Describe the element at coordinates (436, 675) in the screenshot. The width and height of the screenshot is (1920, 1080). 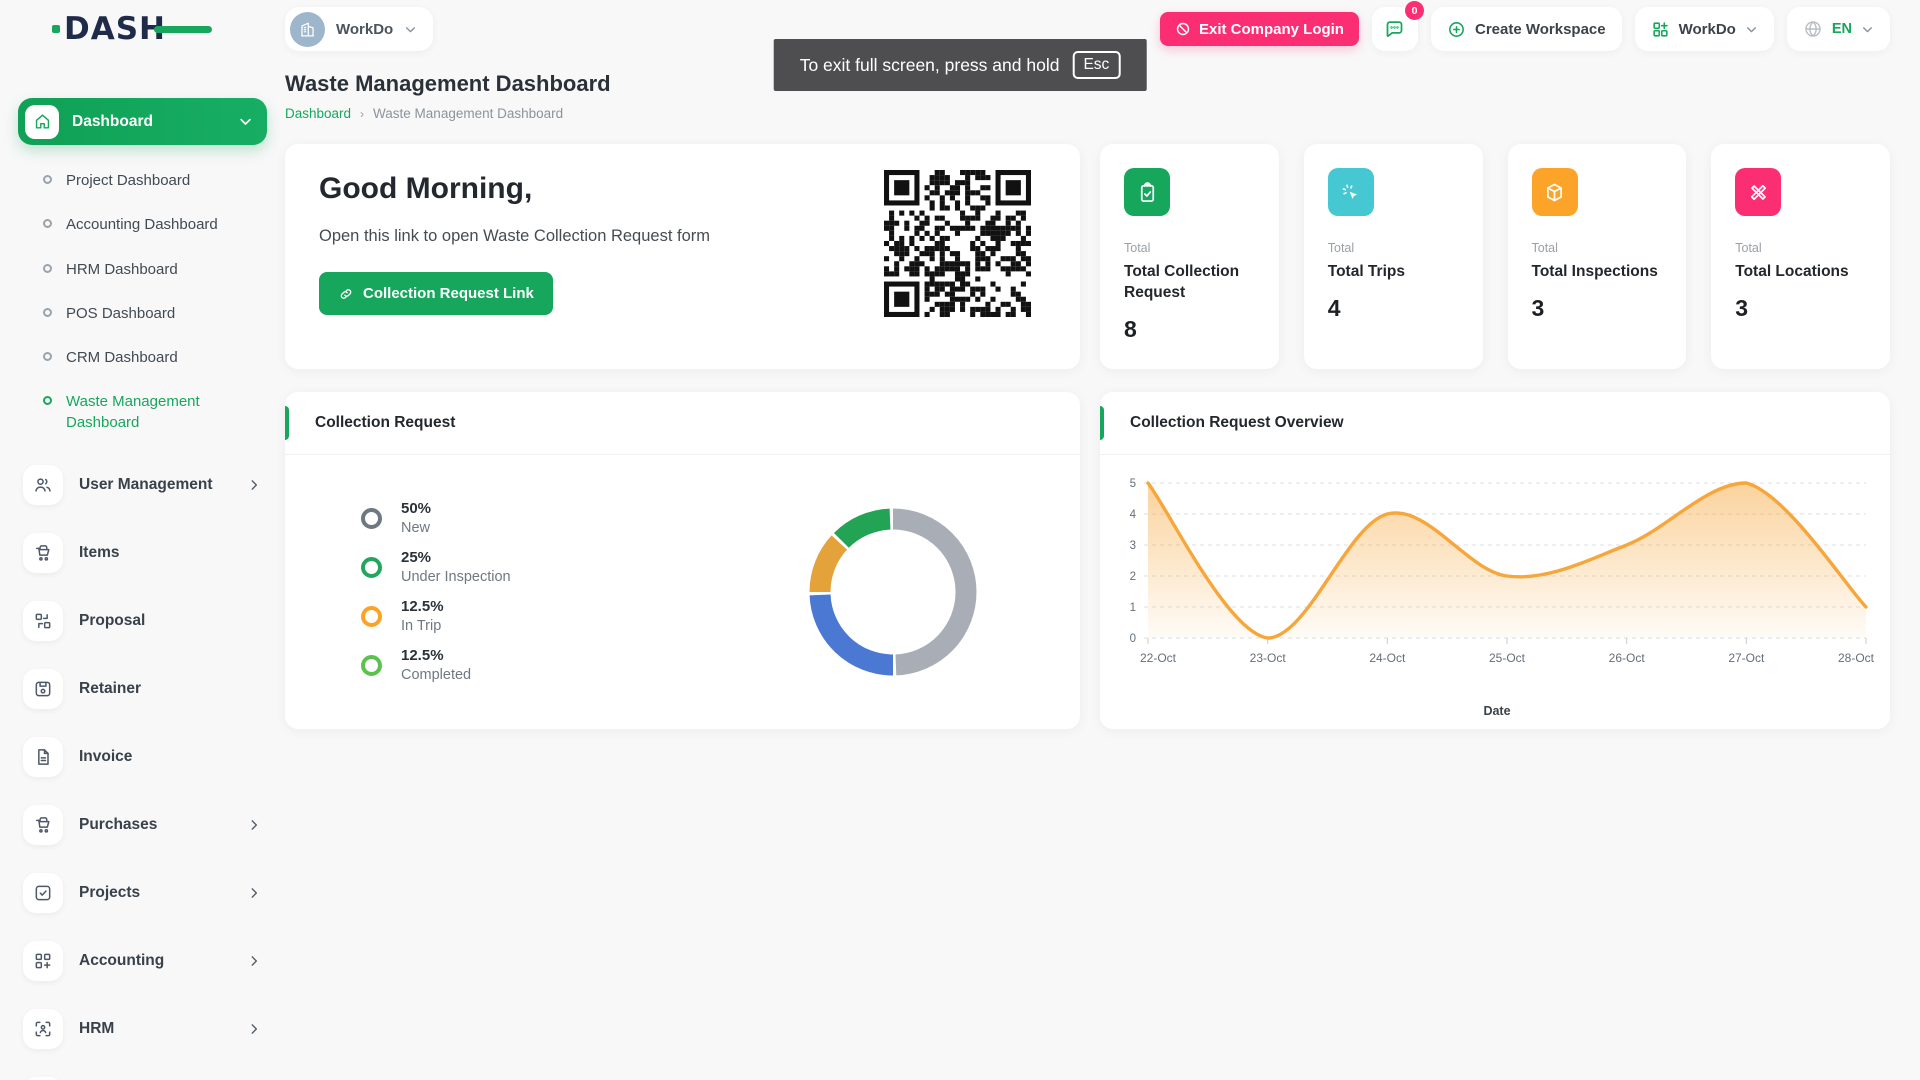
I see `legend-label: Completed` at that location.